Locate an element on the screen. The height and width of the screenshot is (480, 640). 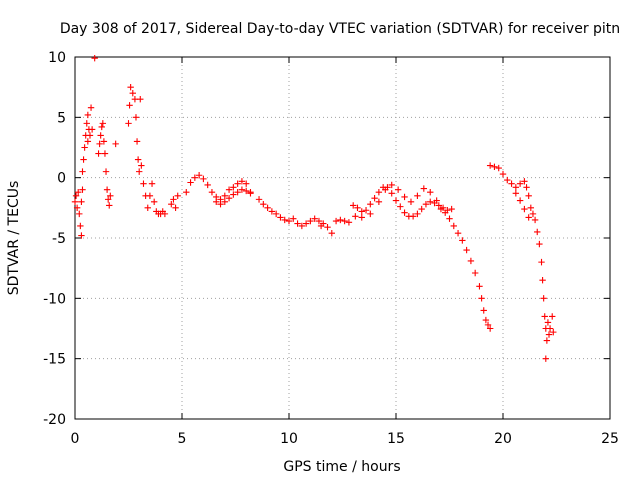
x-tick-label: 5 is located at coordinates (182, 439).